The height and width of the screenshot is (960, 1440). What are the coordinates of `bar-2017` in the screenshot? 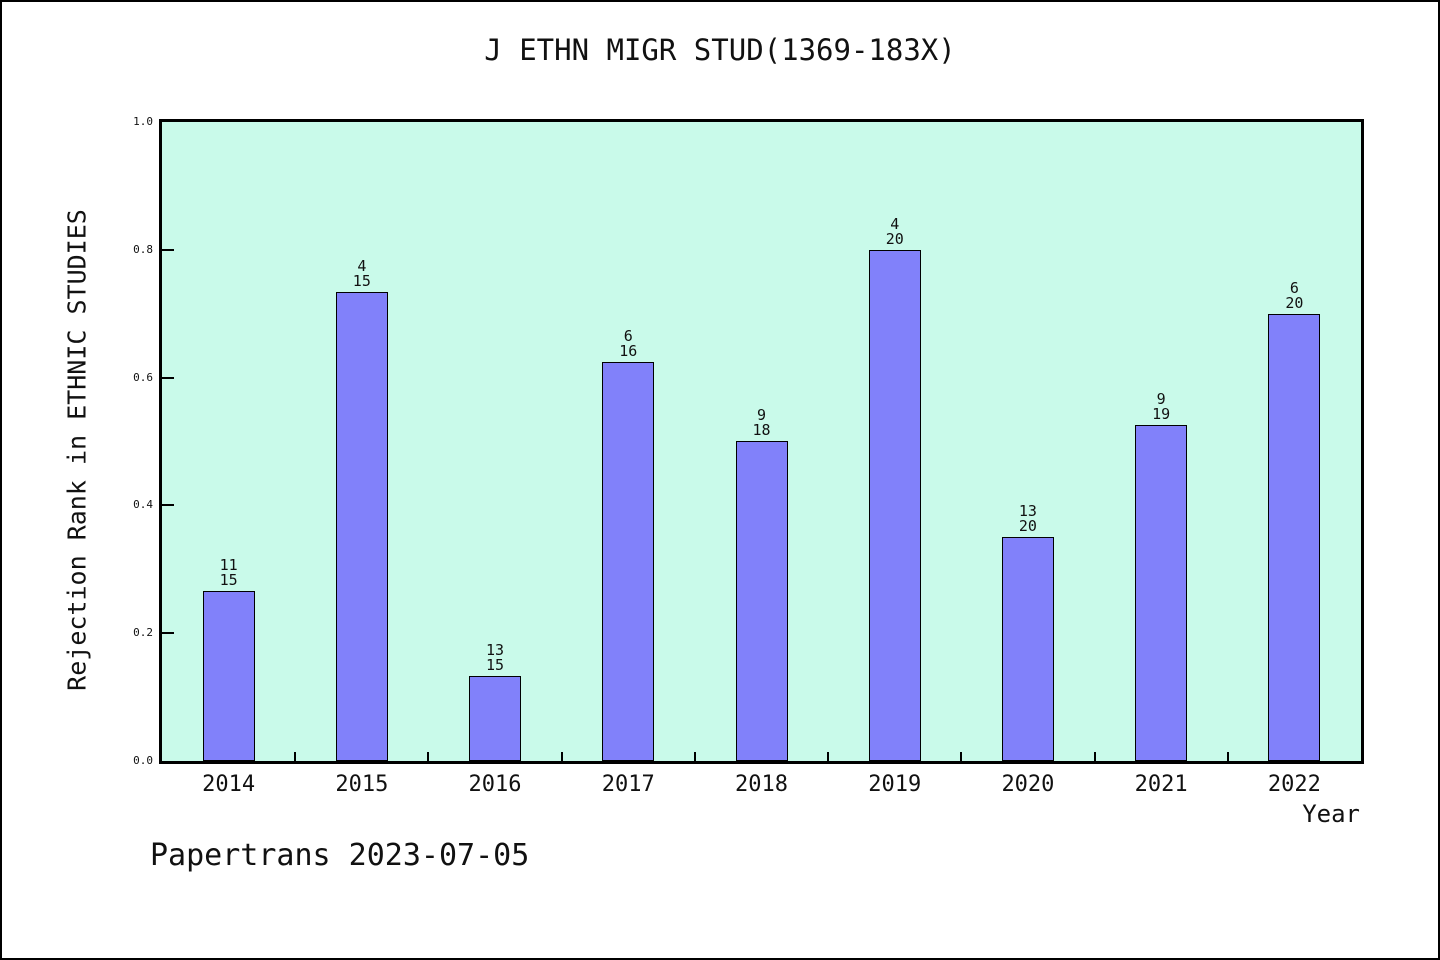 It's located at (628, 561).